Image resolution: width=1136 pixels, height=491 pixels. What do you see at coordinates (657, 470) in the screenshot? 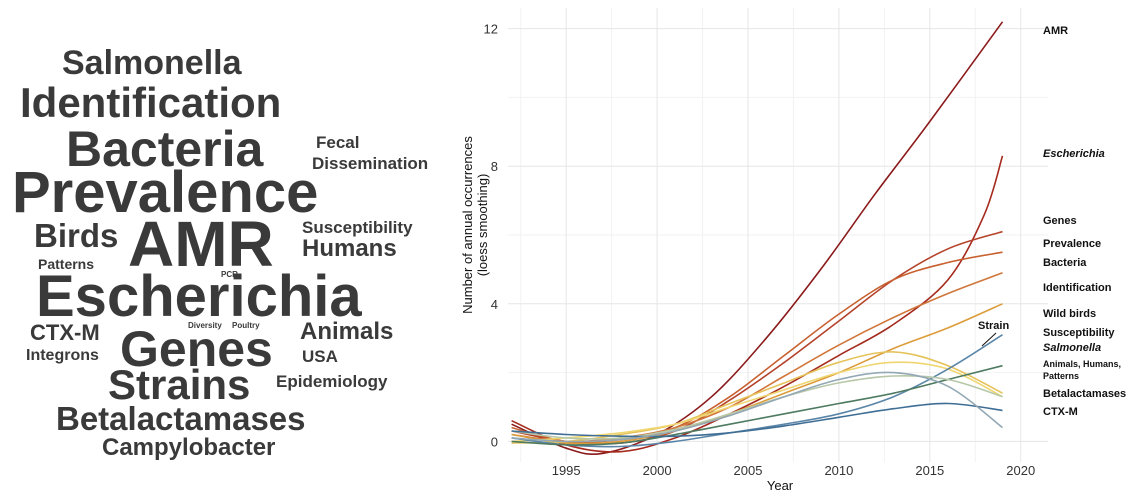
I see `x-tick-label: 2000` at bounding box center [657, 470].